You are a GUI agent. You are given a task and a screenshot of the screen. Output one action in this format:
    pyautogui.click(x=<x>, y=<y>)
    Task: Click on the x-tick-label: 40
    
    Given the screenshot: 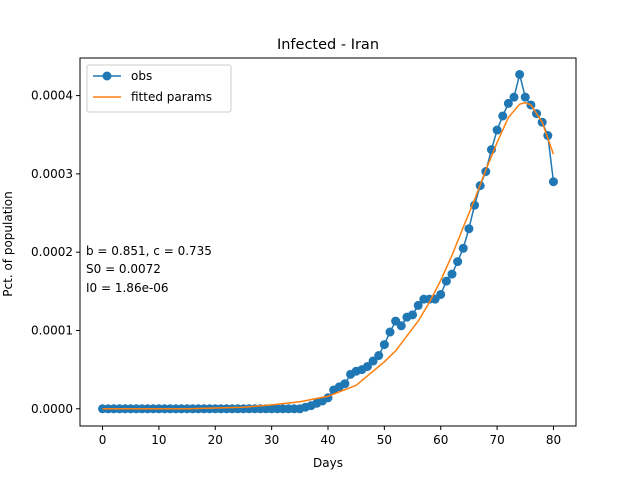 What is the action you would take?
    pyautogui.click(x=327, y=440)
    